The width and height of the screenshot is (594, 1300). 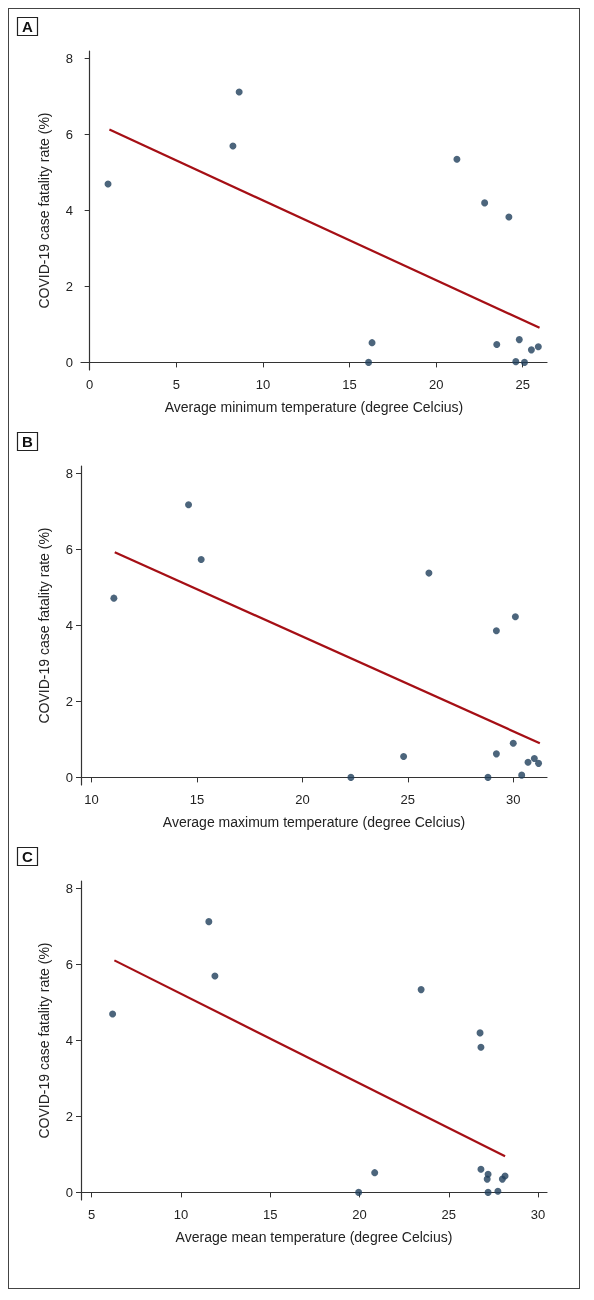 I want to click on x-tick-label: 0, so click(x=90, y=384).